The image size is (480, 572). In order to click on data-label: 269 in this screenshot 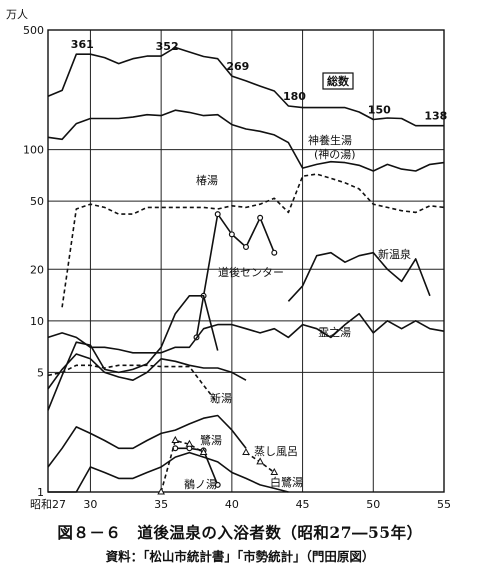, I will do `click(237, 66)`.